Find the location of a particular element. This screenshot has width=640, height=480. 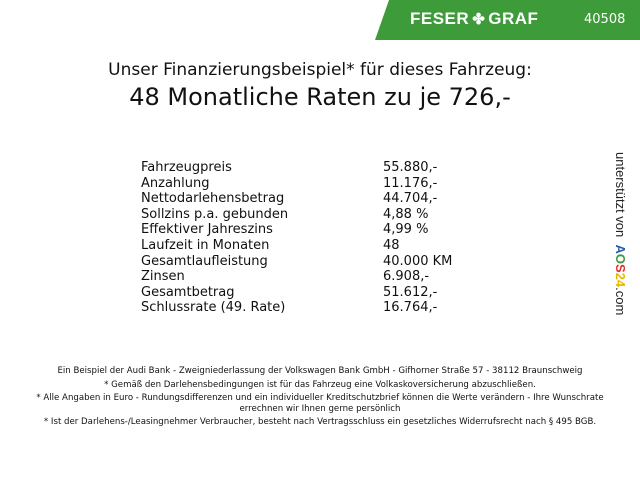

table-row: Nettodarlehensbetrag 44.704,- is located at coordinates (301, 199).